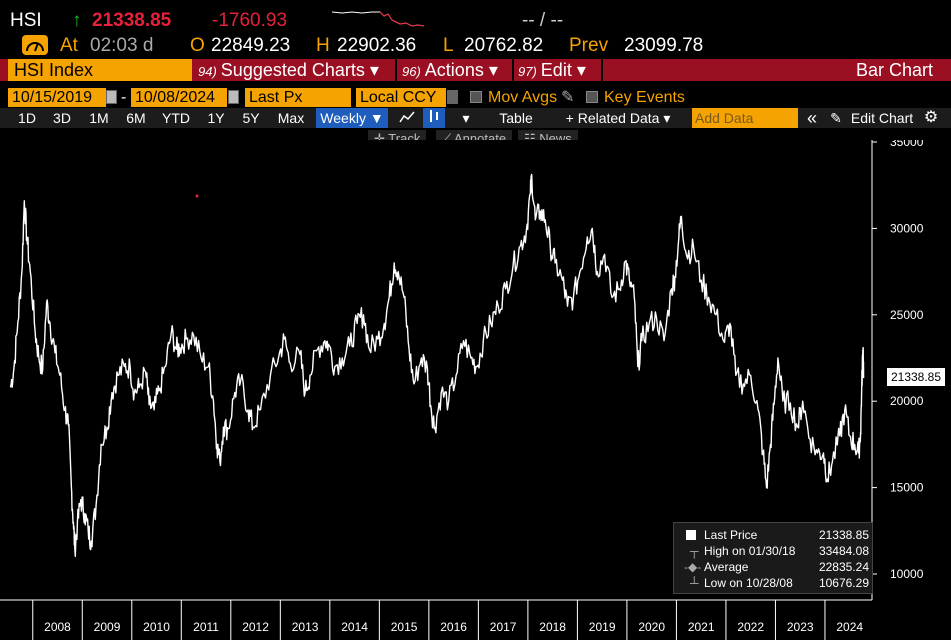 This screenshot has height=640, width=951. Describe the element at coordinates (379, 138) in the screenshot. I see `crosshair-icon: ✛` at that location.